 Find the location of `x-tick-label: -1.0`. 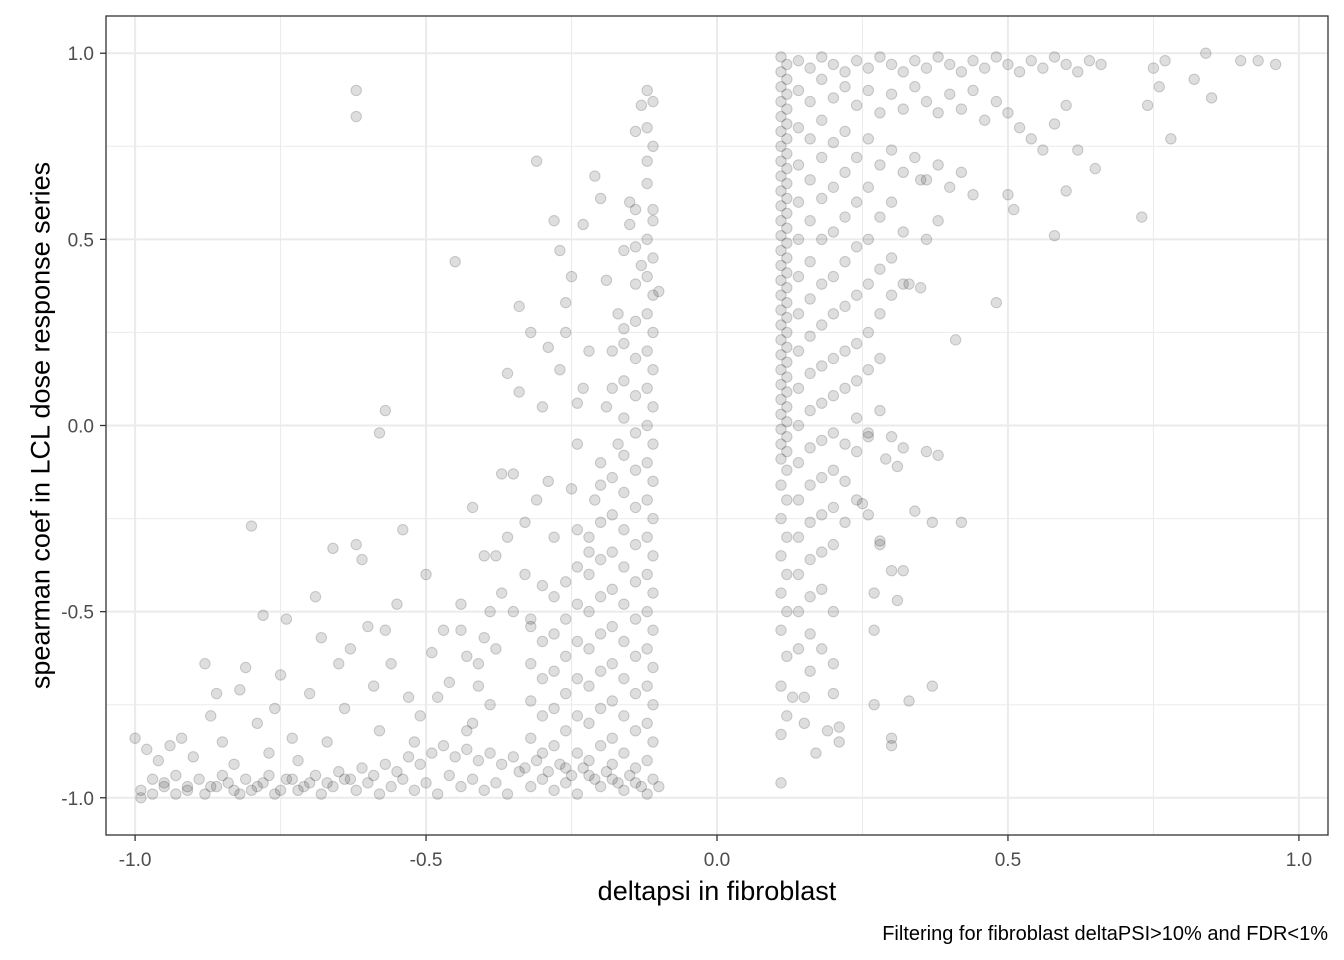

x-tick-label: -1.0 is located at coordinates (135, 860).